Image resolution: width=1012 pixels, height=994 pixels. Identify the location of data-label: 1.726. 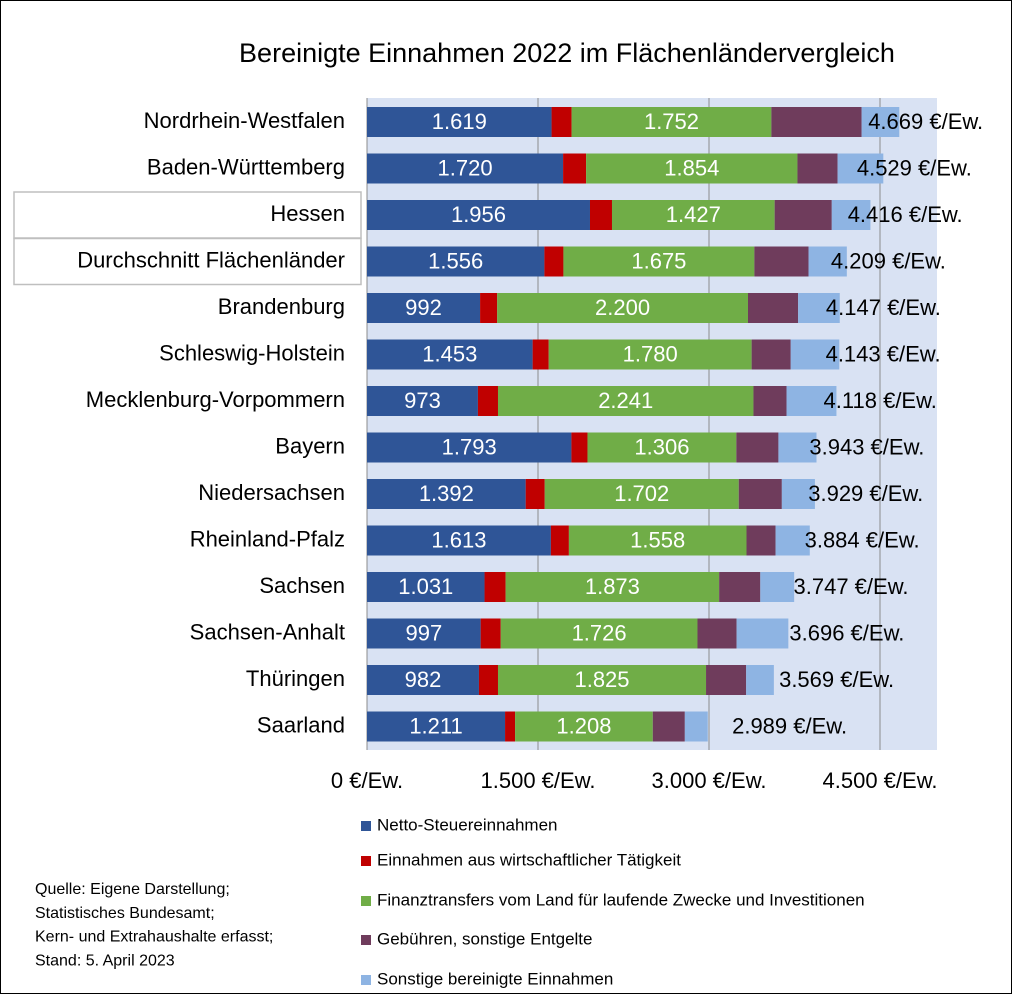
(599, 632).